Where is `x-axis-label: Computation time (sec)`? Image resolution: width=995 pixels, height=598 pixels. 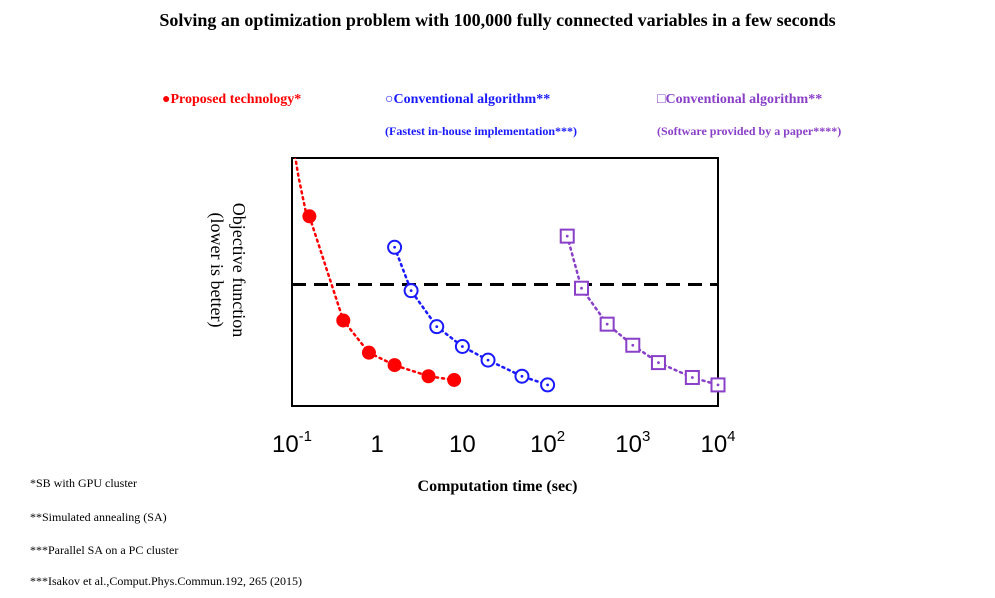 x-axis-label: Computation time (sec) is located at coordinates (497, 486).